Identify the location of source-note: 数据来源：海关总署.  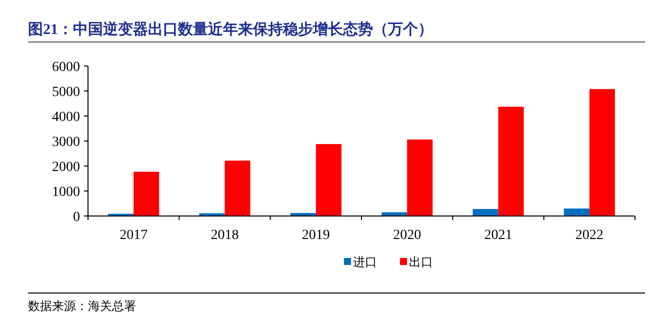
(82, 306).